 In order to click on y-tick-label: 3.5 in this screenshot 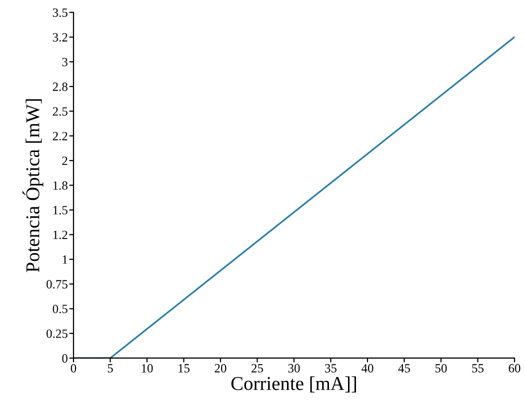, I will do `click(60, 12)`.